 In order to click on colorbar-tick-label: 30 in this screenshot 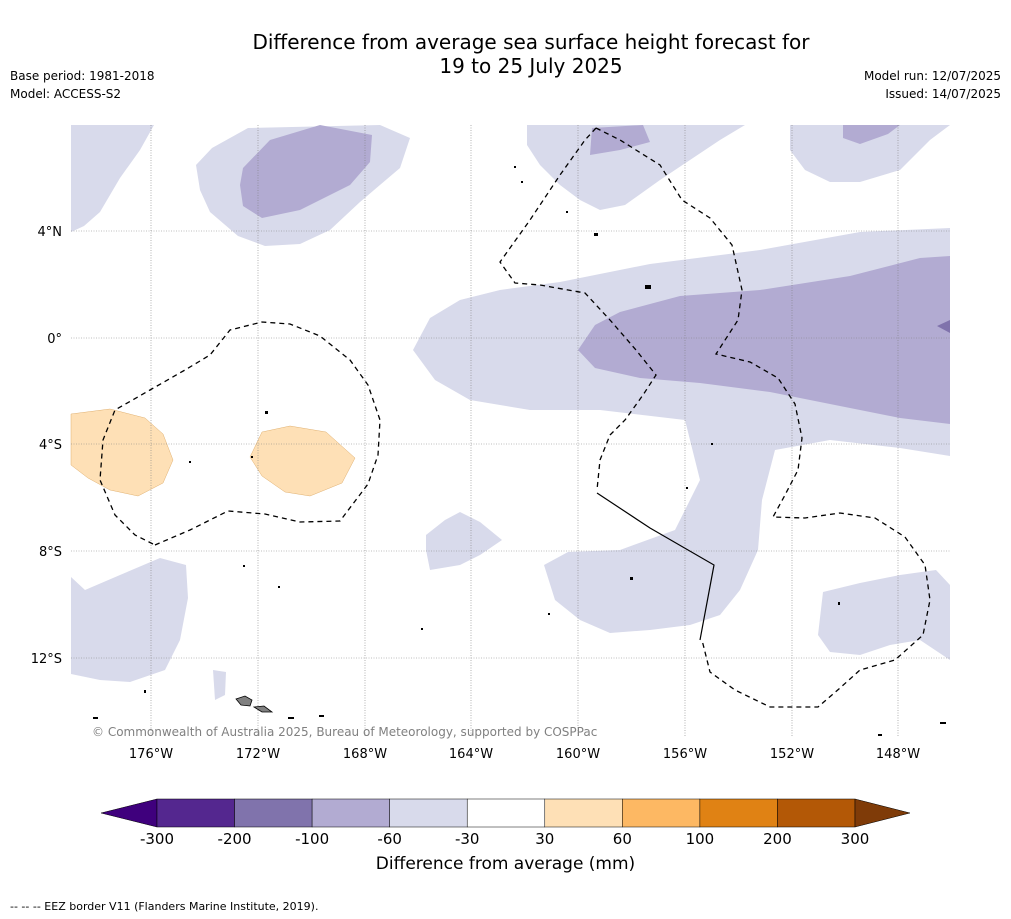, I will do `click(544, 839)`.